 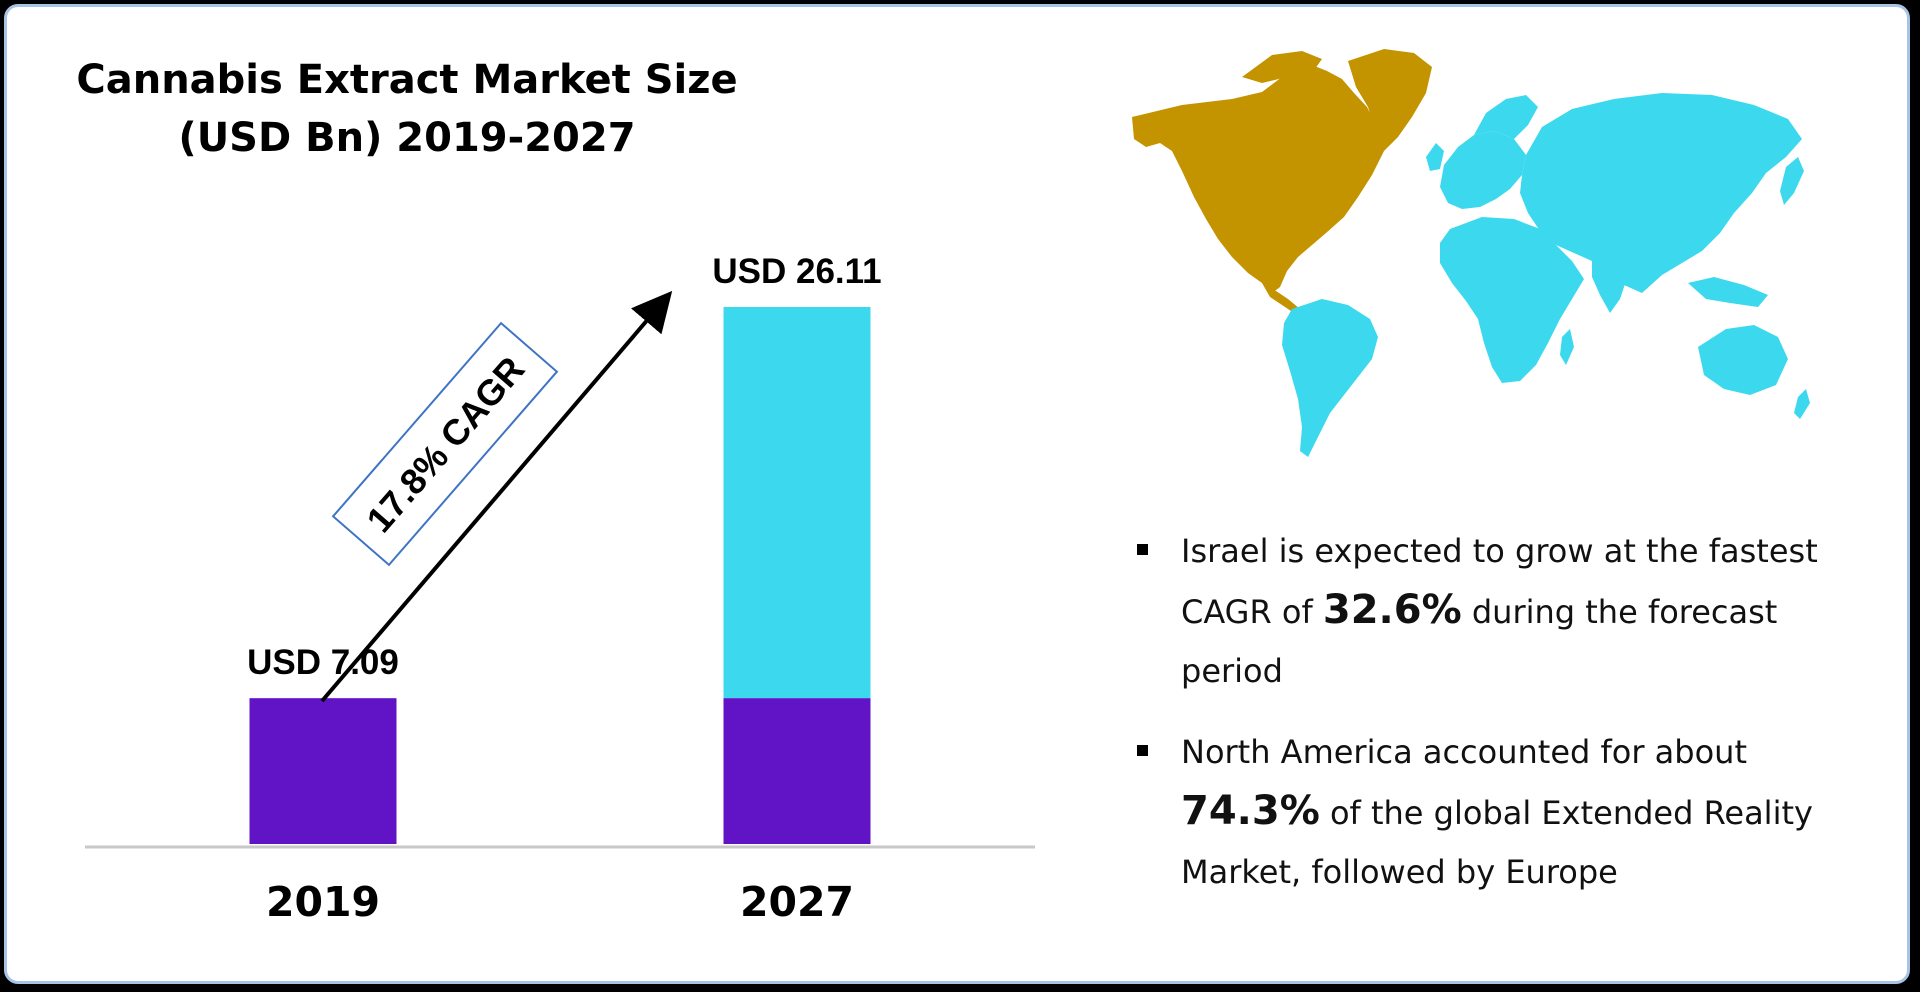 I want to click on cagr-box, so click(x=445, y=444).